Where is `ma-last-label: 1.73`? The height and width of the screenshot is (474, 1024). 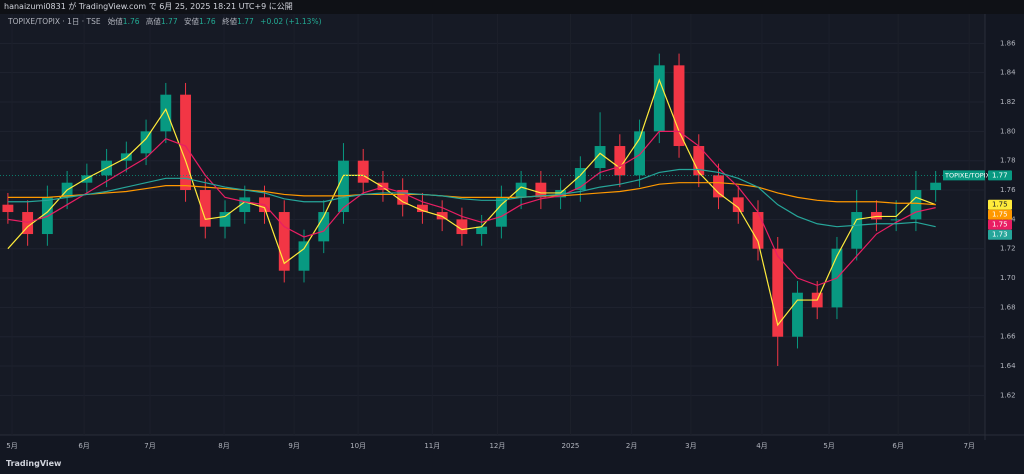 ma-last-label: 1.73 is located at coordinates (1000, 235).